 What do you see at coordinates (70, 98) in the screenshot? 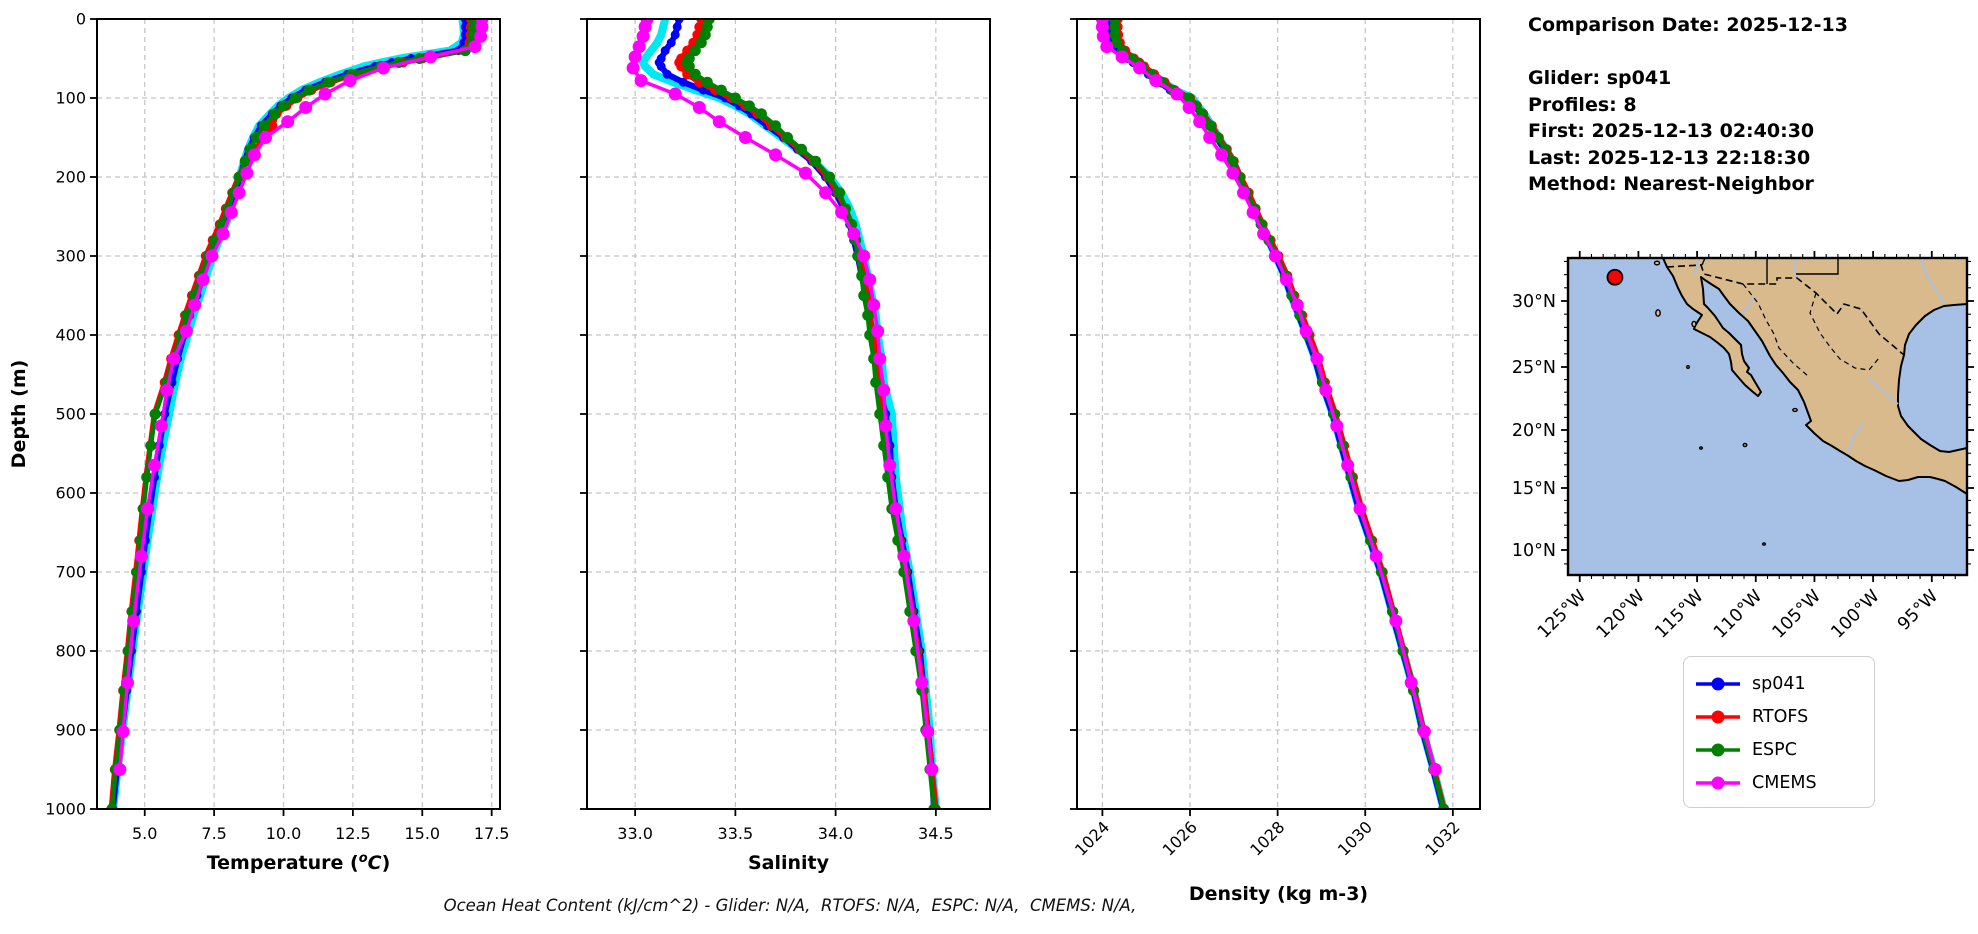
I see `depth-tick-label: 100` at bounding box center [70, 98].